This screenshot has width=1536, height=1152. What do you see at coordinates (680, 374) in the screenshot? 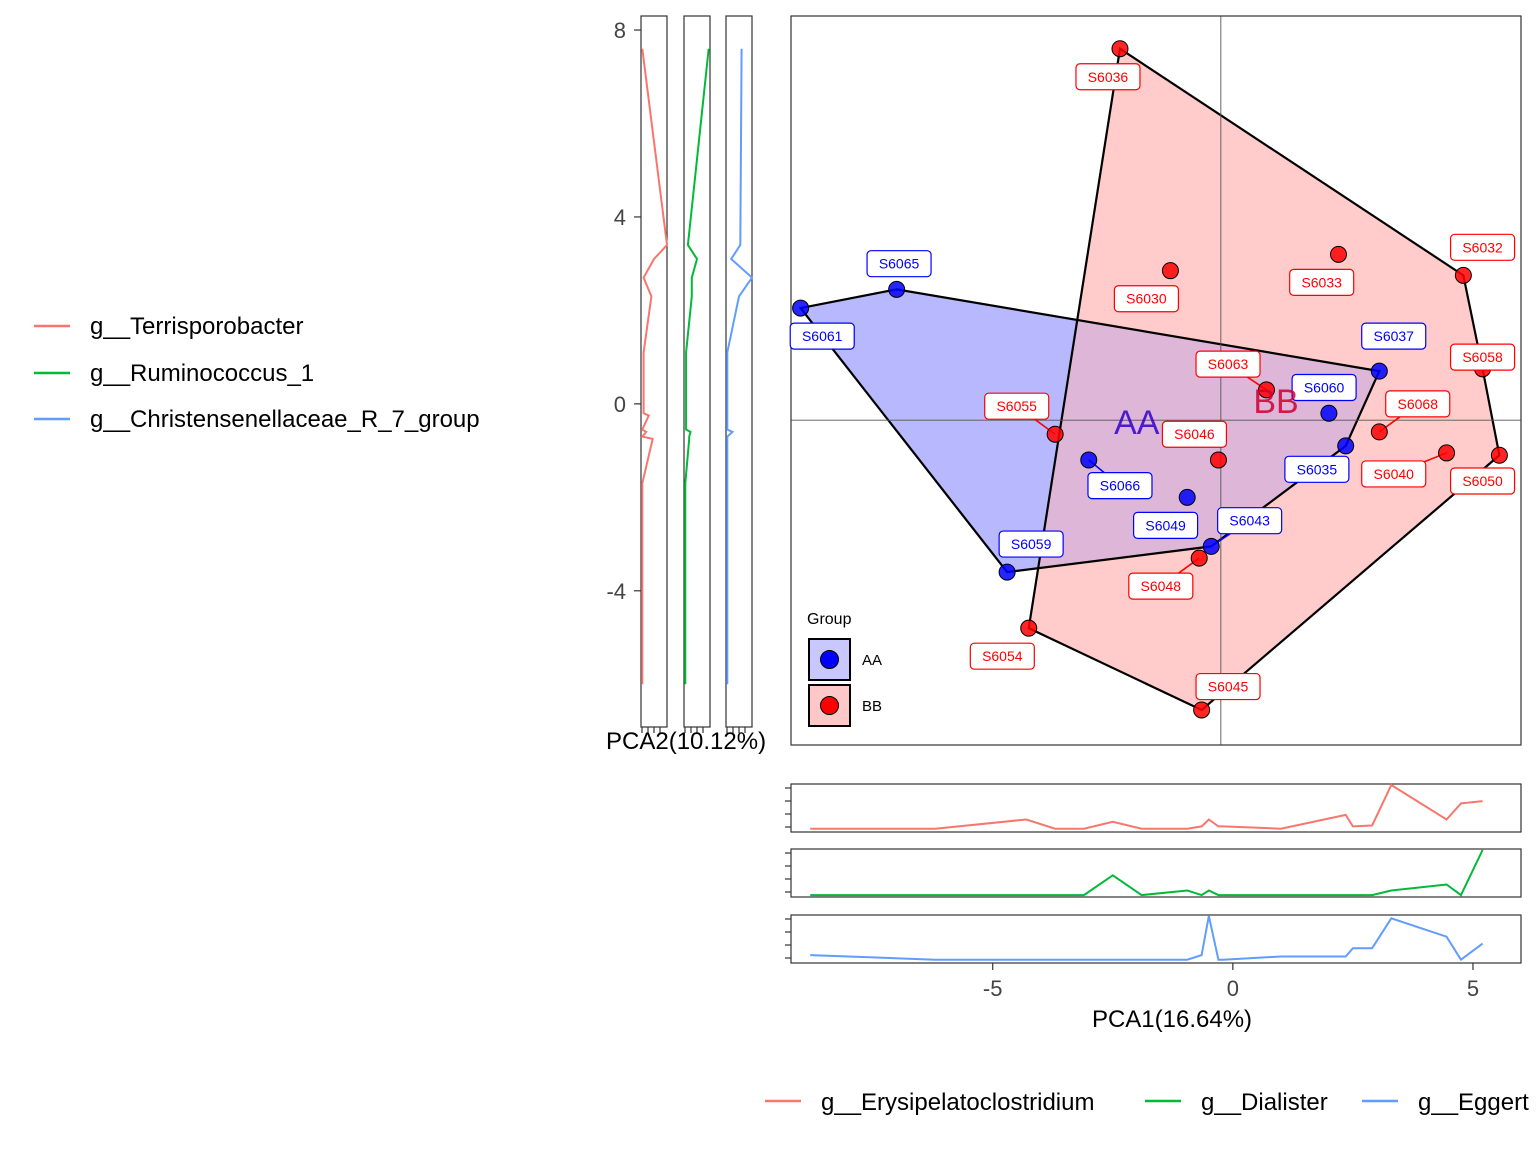
I see `left-marginal-panels: -4 0 4 8` at bounding box center [680, 374].